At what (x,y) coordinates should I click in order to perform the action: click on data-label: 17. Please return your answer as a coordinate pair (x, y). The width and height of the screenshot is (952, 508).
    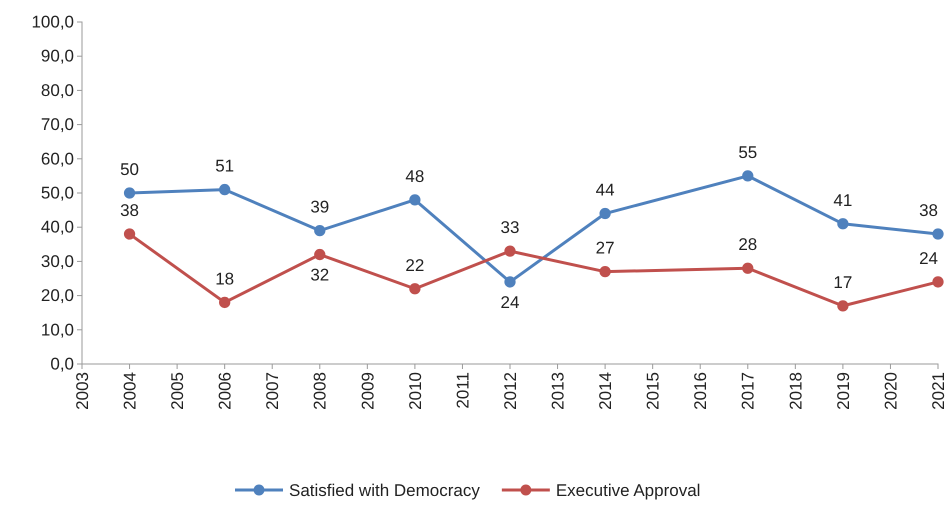
    Looking at the image, I should click on (842, 282).